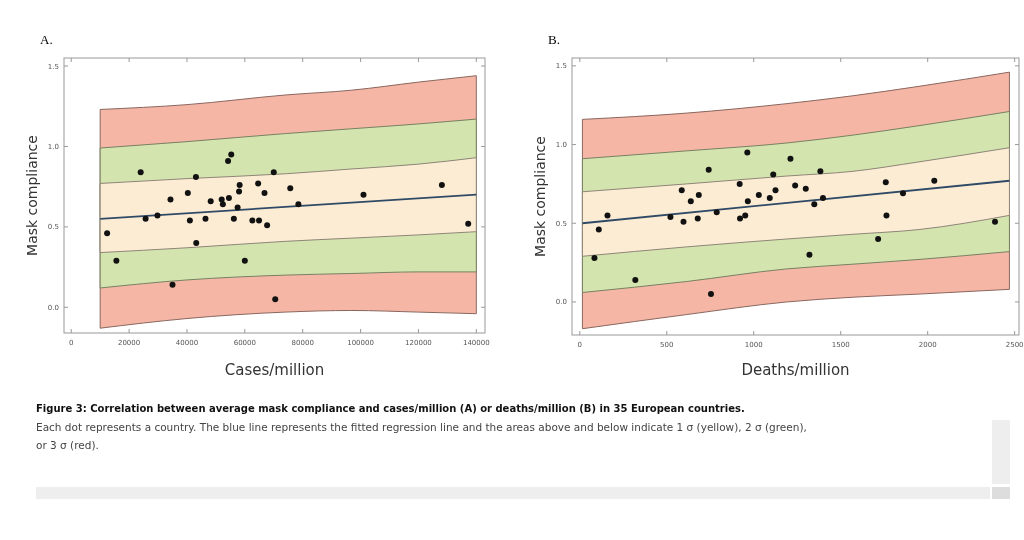 The width and height of the screenshot is (1024, 540). I want to click on x-axis-title: Deaths/million, so click(795, 370).